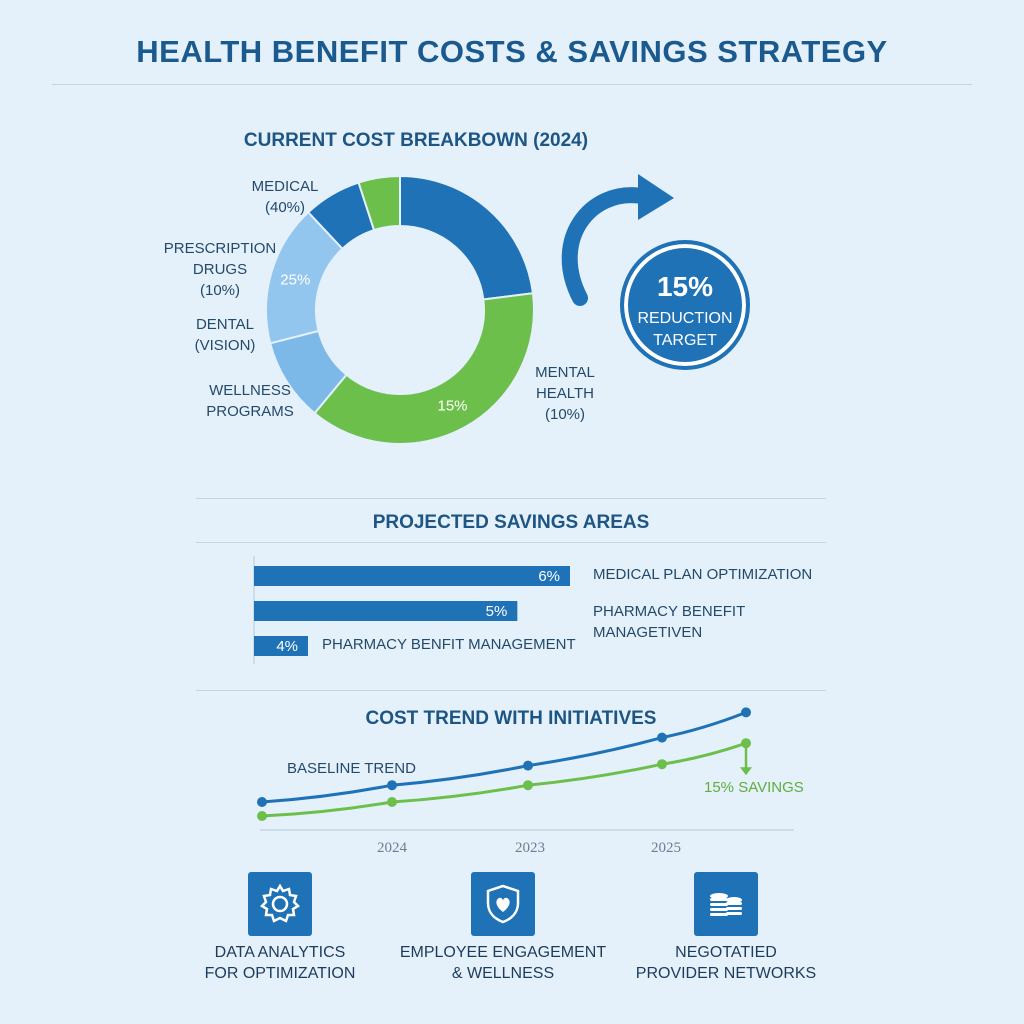 Image resolution: width=1024 pixels, height=1024 pixels. I want to click on reduction-target-value: 15%, so click(685, 286).